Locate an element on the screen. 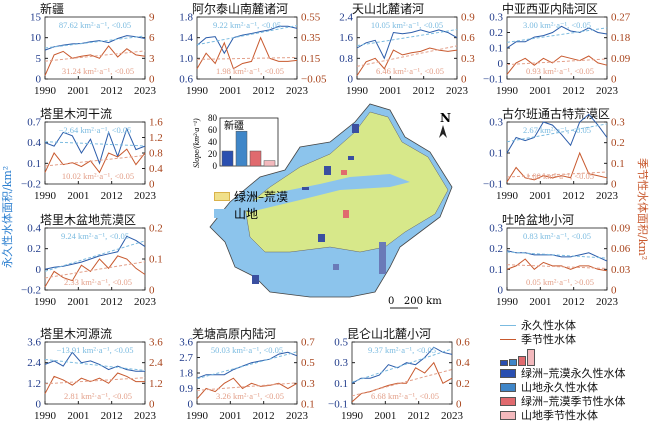  left-y-tick-label: 0.4 is located at coordinates (34, 143).